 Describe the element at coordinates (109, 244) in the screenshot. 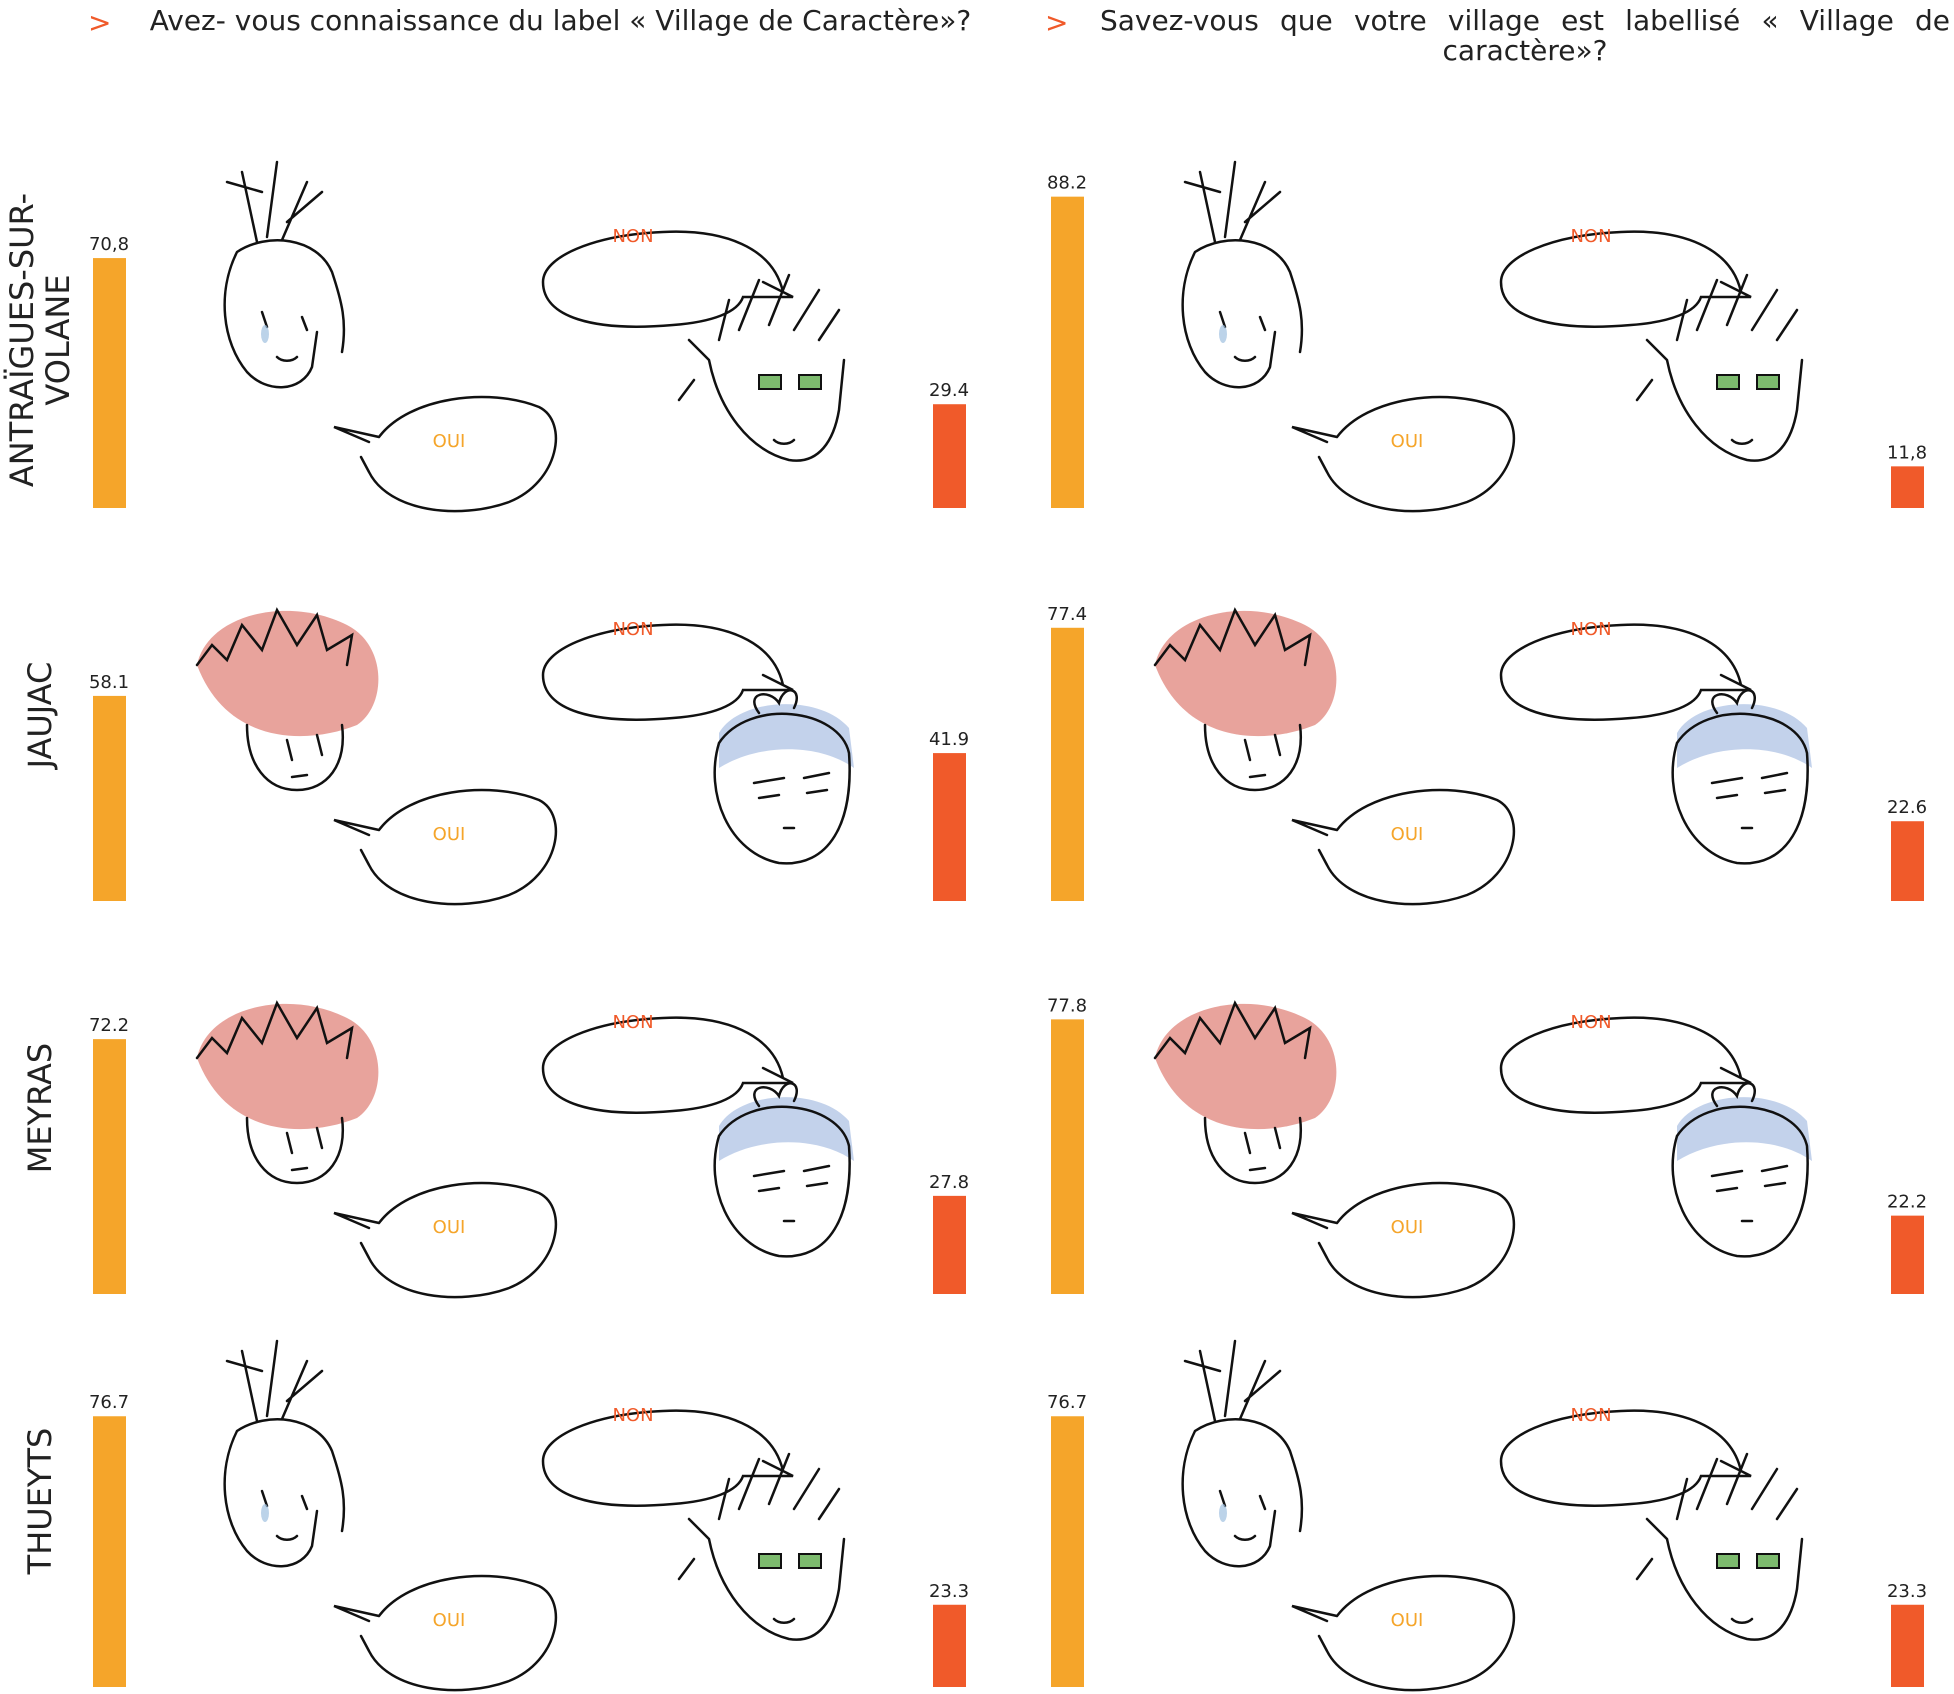

I see `value-label: 70,8` at that location.